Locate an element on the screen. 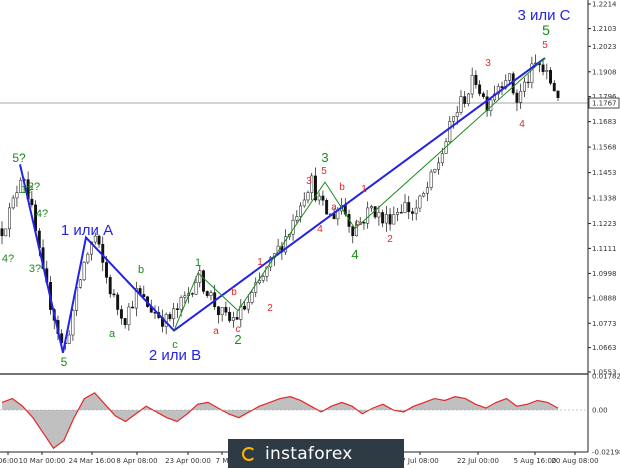 Image resolution: width=620 pixels, height=469 pixels. price-tick-label: 1.0888 is located at coordinates (604, 298).